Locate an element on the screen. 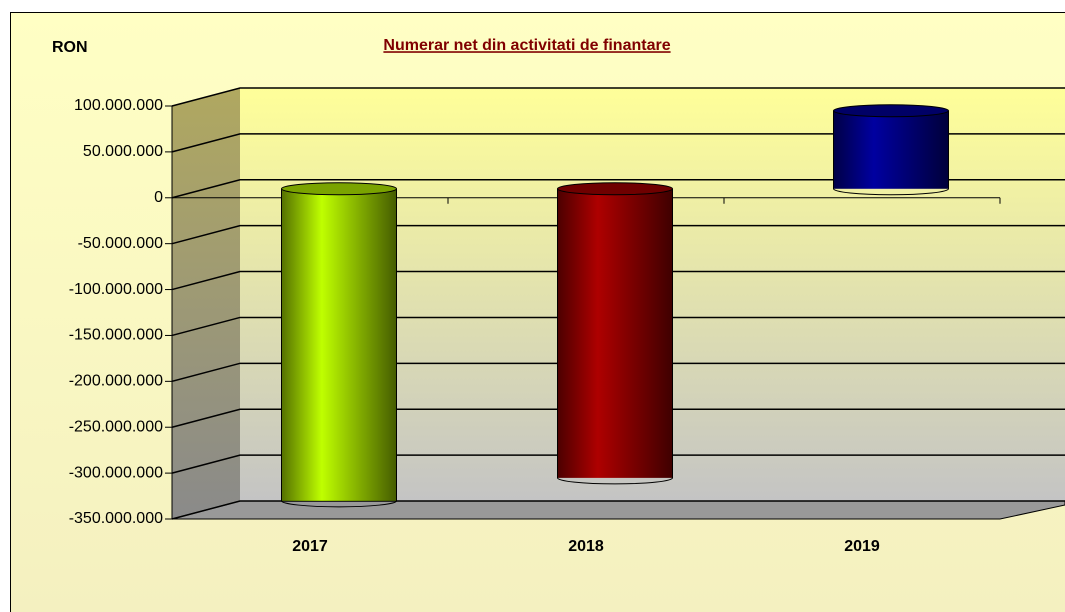  x-tick-label: 2019 is located at coordinates (862, 546).